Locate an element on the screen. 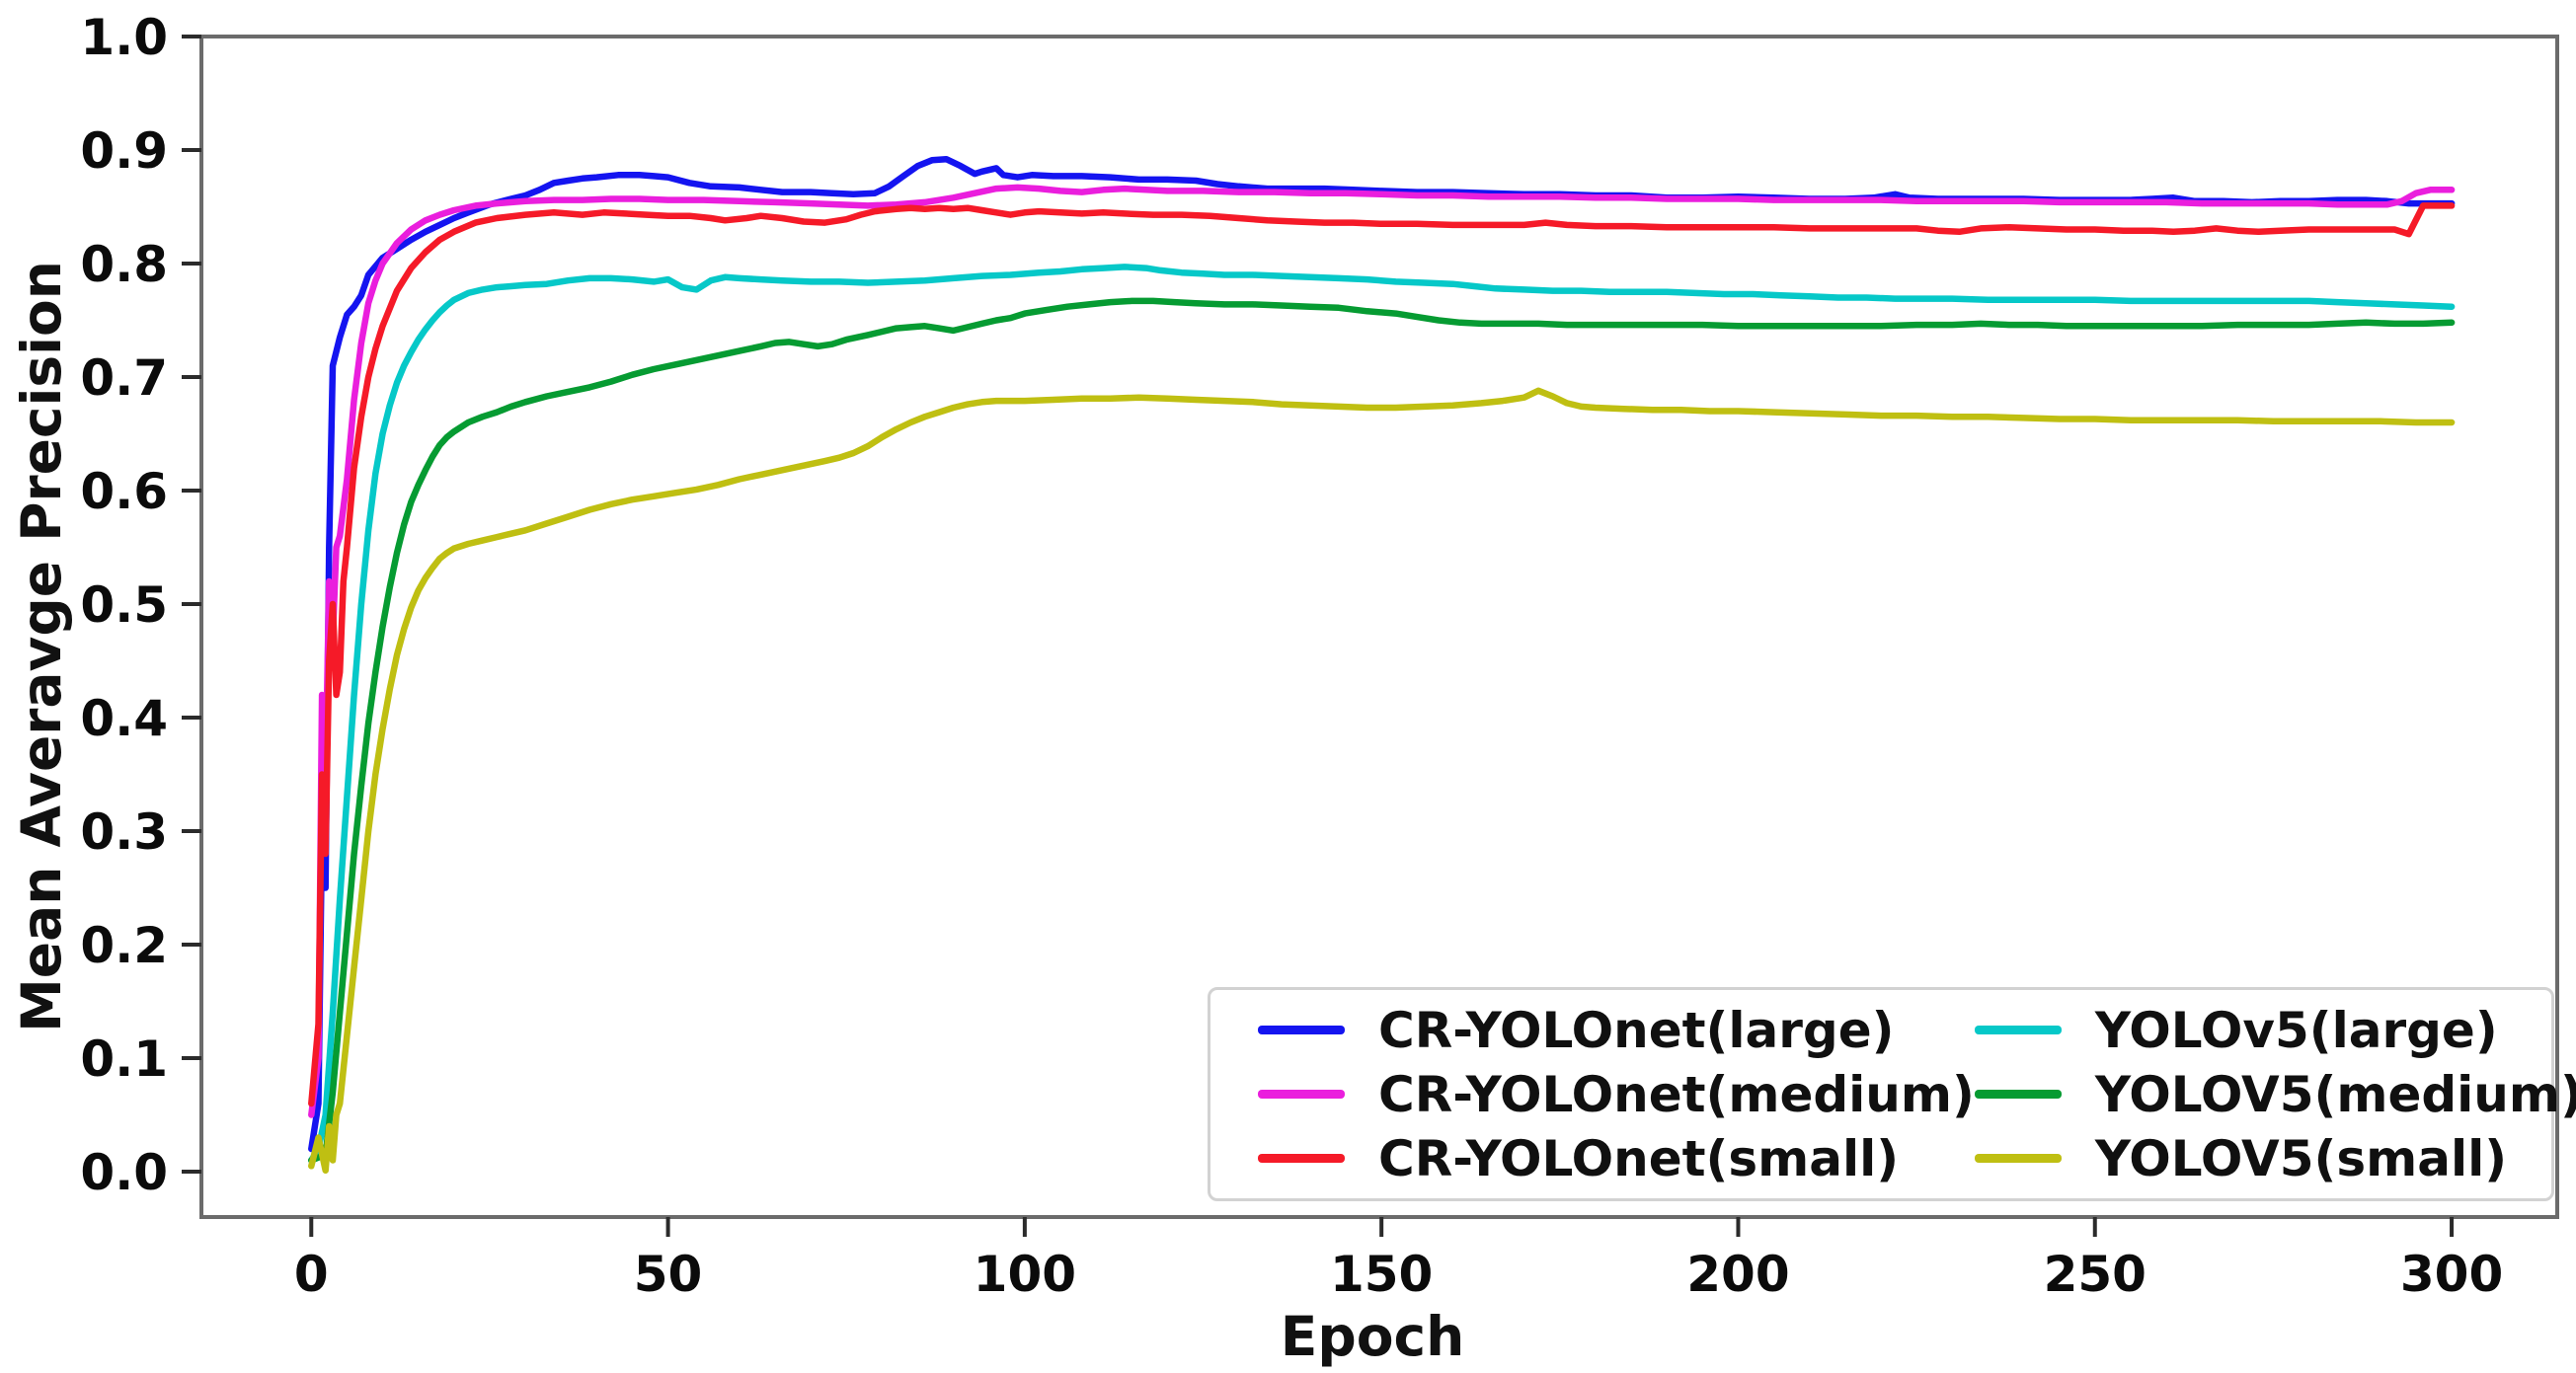 Image resolution: width=2576 pixels, height=1373 pixels. y-tick-label: 0.8 is located at coordinates (124, 264).